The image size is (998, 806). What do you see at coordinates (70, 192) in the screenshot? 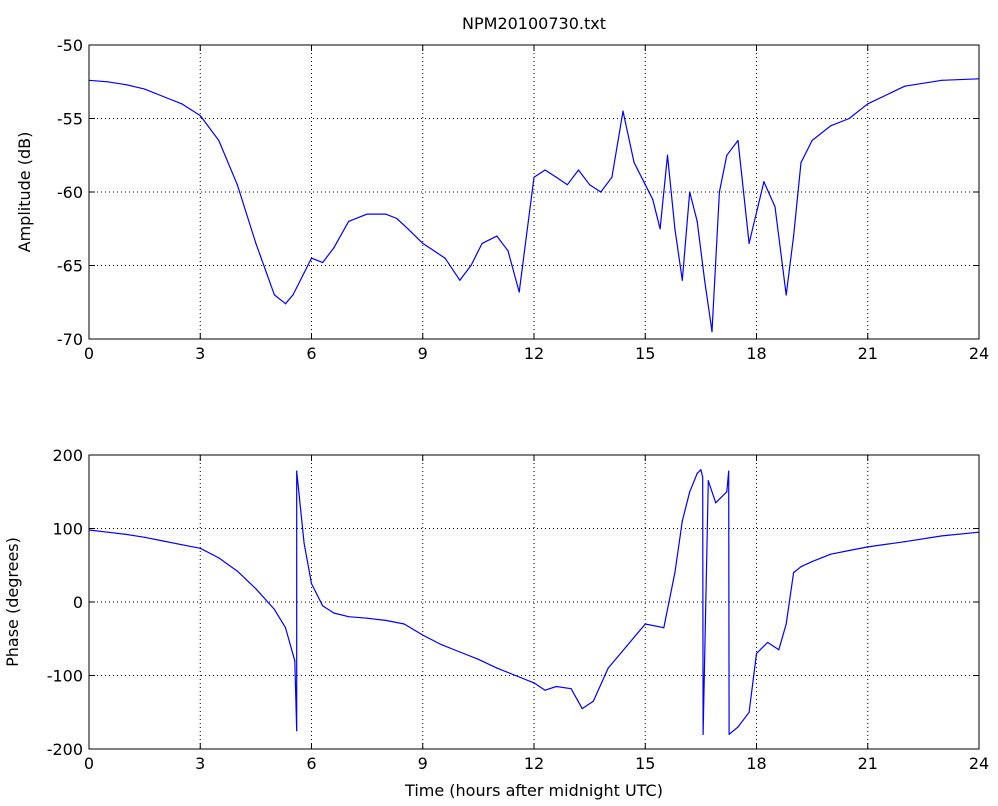
I see `y-tick-label: -60` at bounding box center [70, 192].